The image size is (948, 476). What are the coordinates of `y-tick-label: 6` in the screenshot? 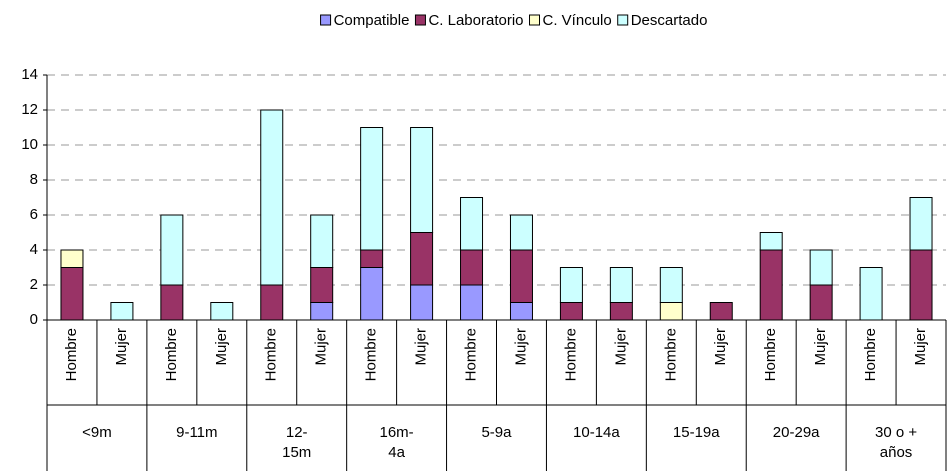 It's located at (34, 214).